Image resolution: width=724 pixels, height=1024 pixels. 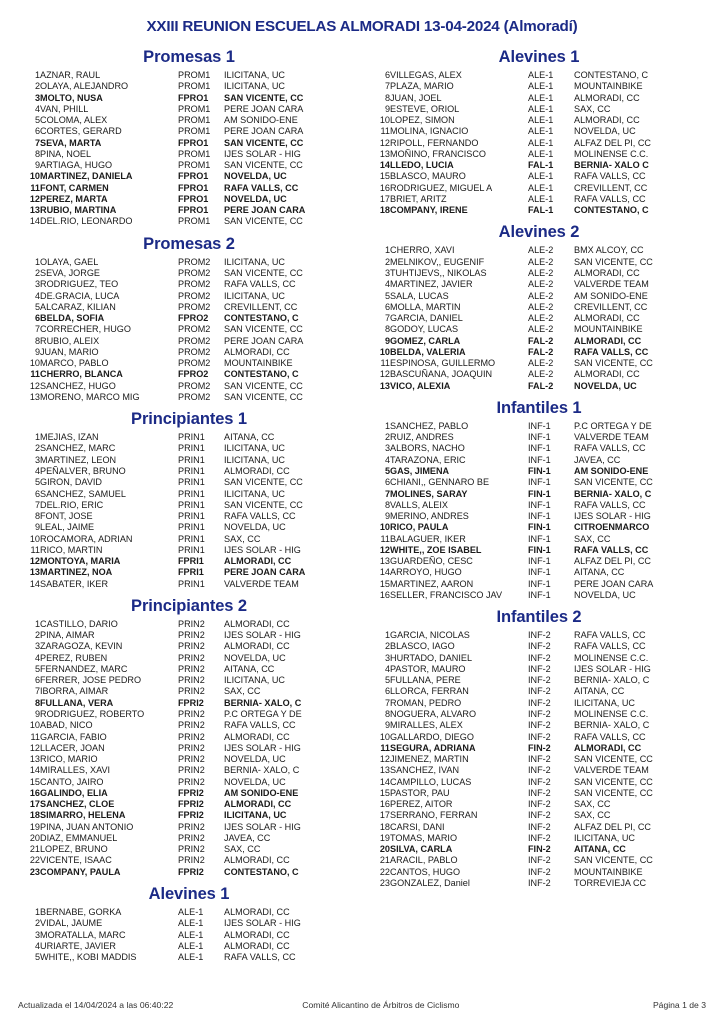 I want to click on cell-name: JUAN, MARIO, so click(x=69, y=351).